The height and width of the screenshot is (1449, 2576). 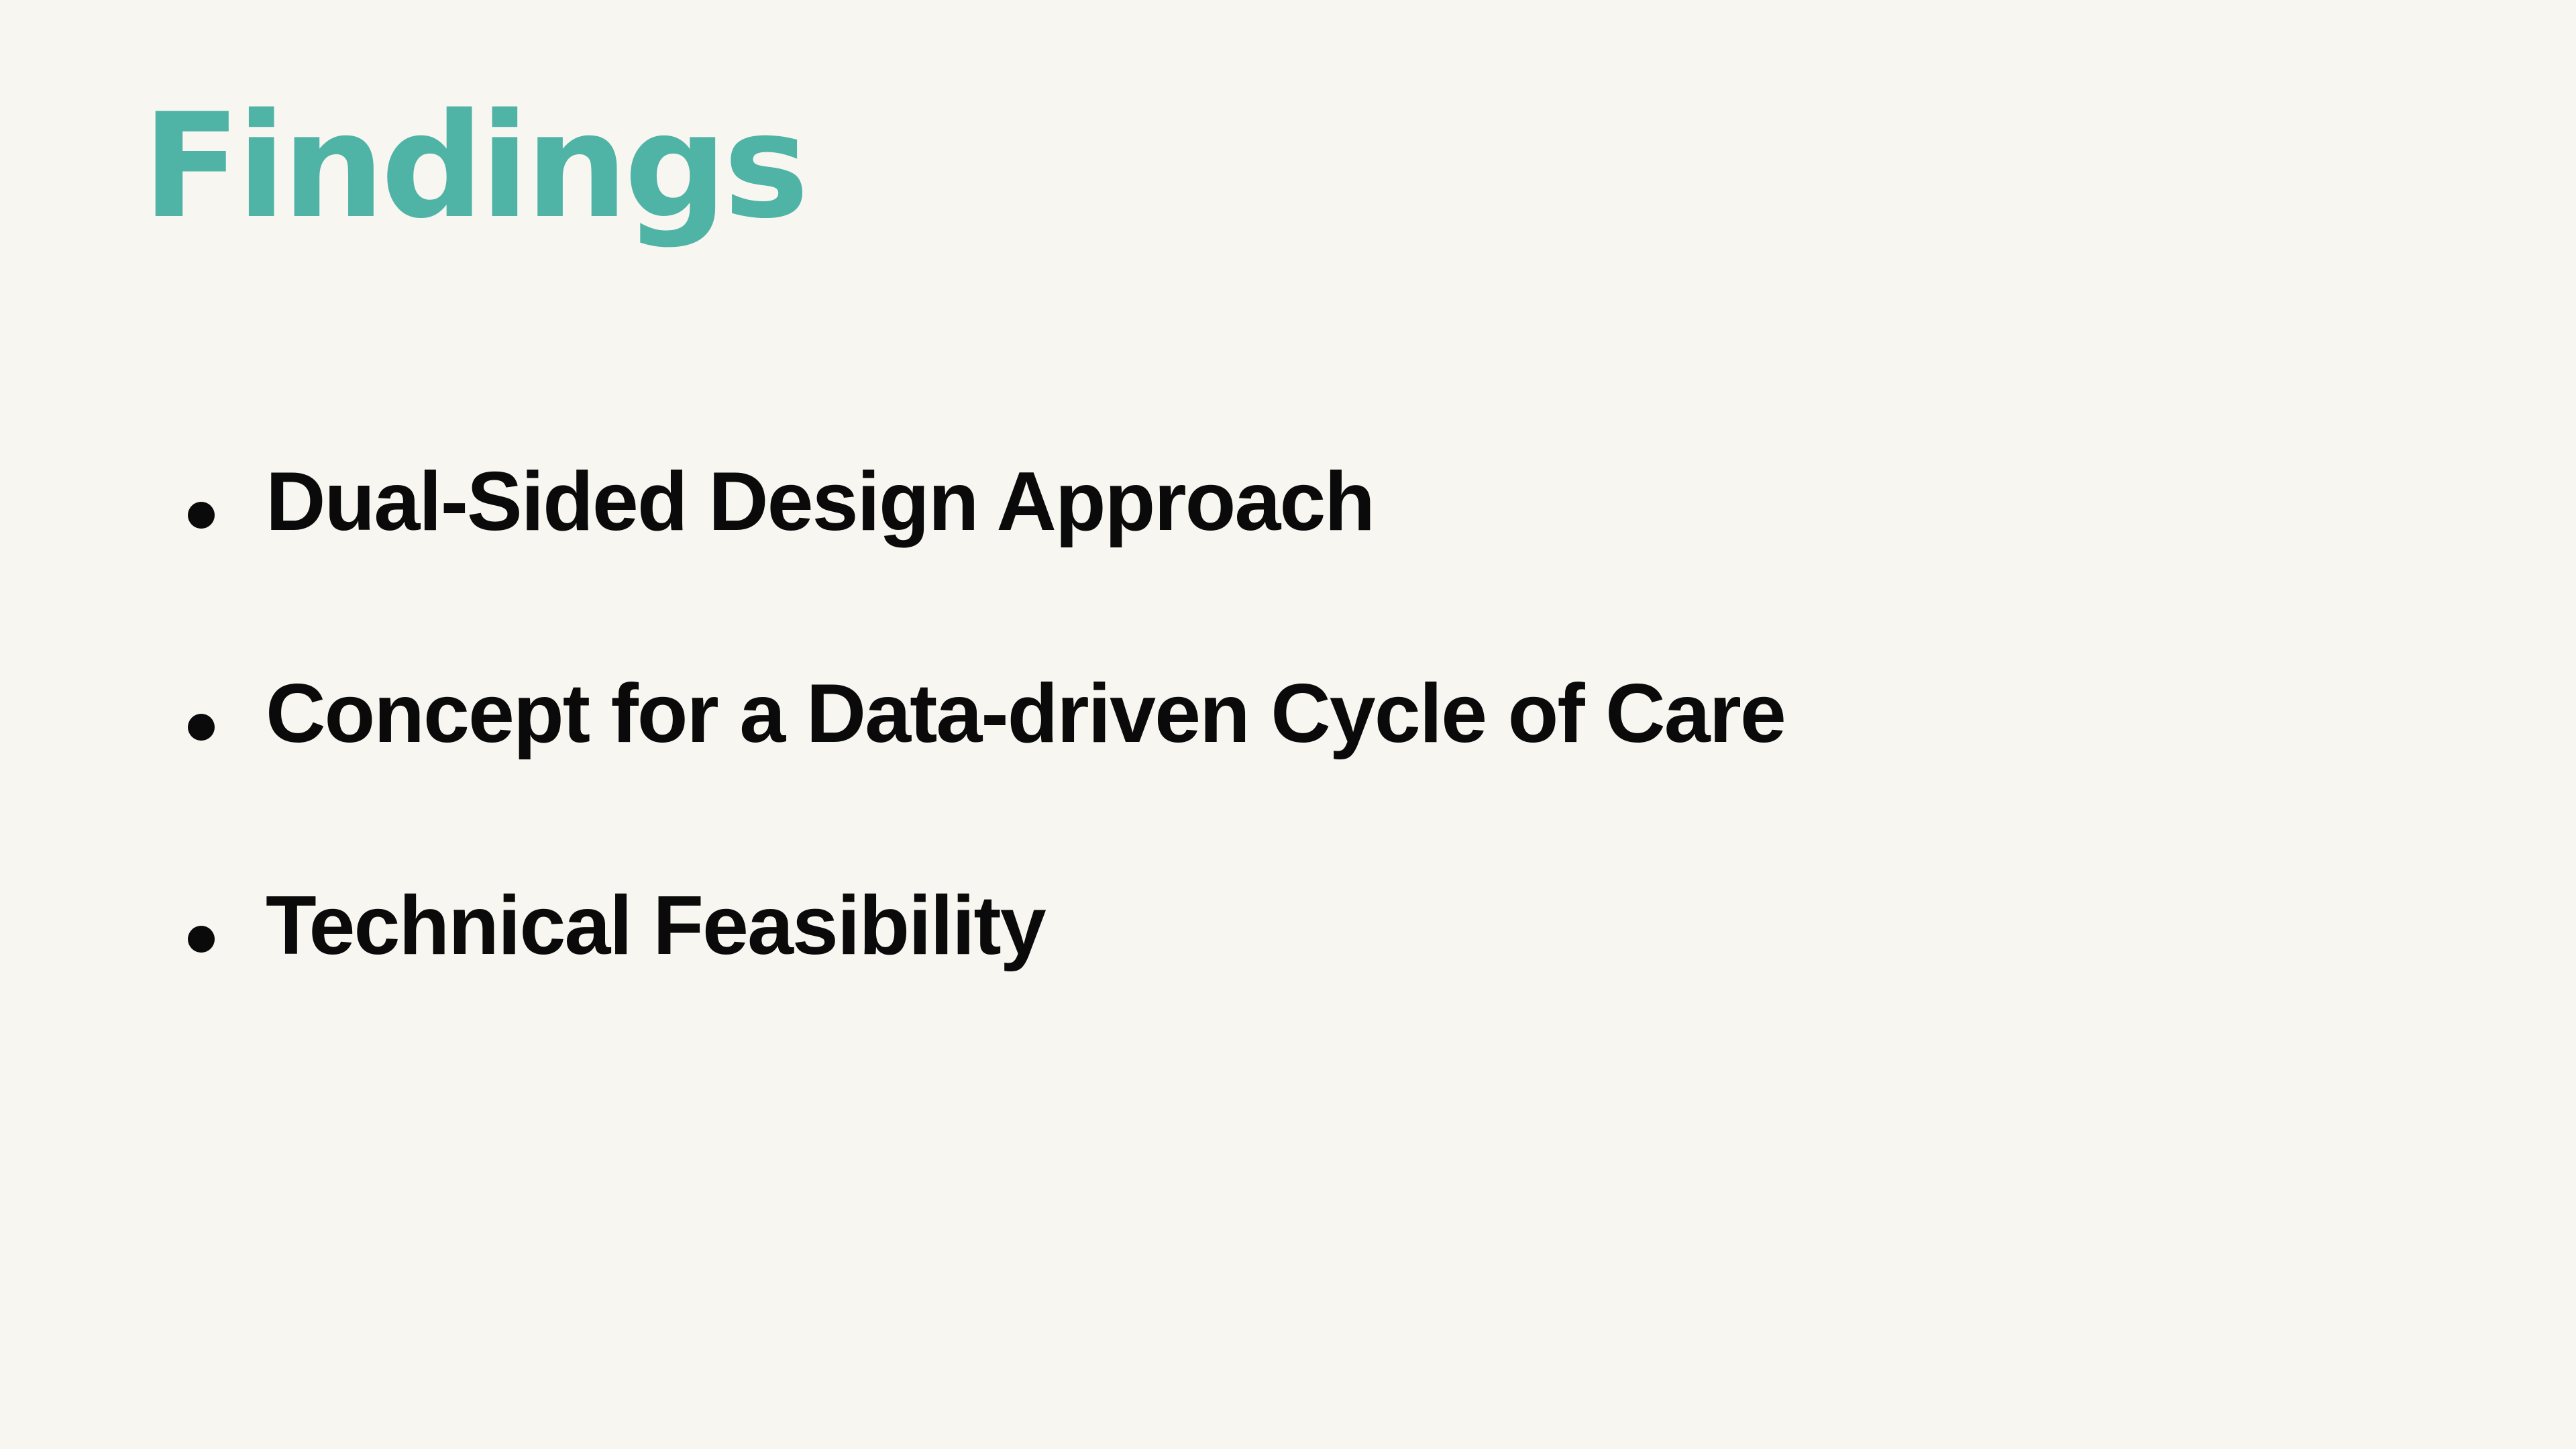 What do you see at coordinates (1026, 713) in the screenshot?
I see `bullet-text: Concept for a Data-driven Cycle of Care` at bounding box center [1026, 713].